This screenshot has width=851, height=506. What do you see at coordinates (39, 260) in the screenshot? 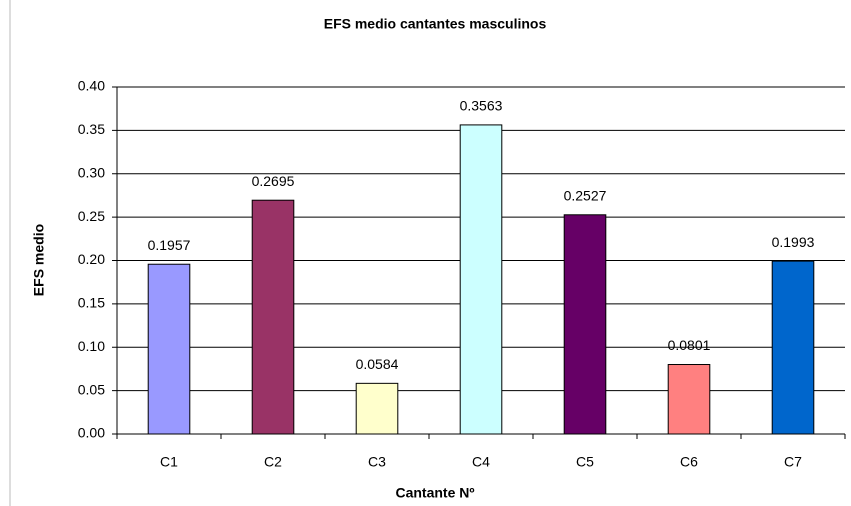
I see `y-axis-label: EFS medio` at bounding box center [39, 260].